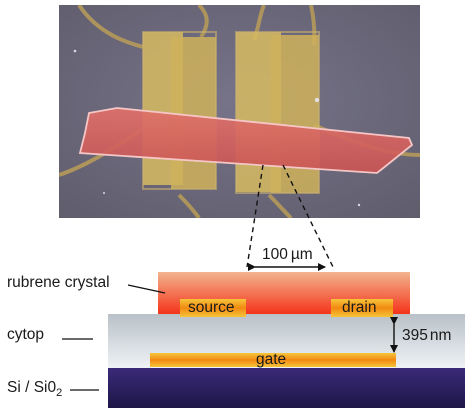  I want to click on label-rubrene-crystal: rubrene crystal, so click(58, 282).